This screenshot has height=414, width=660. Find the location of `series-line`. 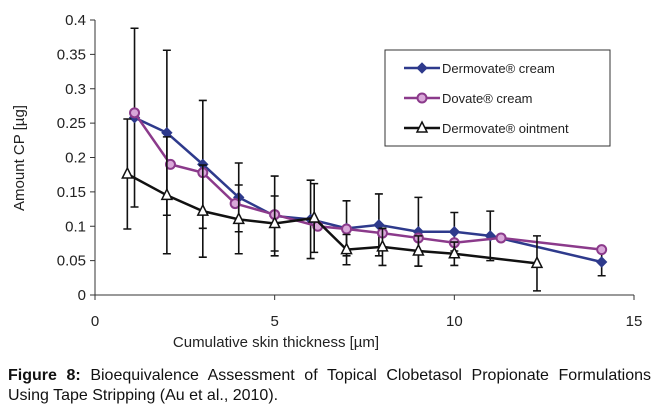

series-line is located at coordinates (332, 218).